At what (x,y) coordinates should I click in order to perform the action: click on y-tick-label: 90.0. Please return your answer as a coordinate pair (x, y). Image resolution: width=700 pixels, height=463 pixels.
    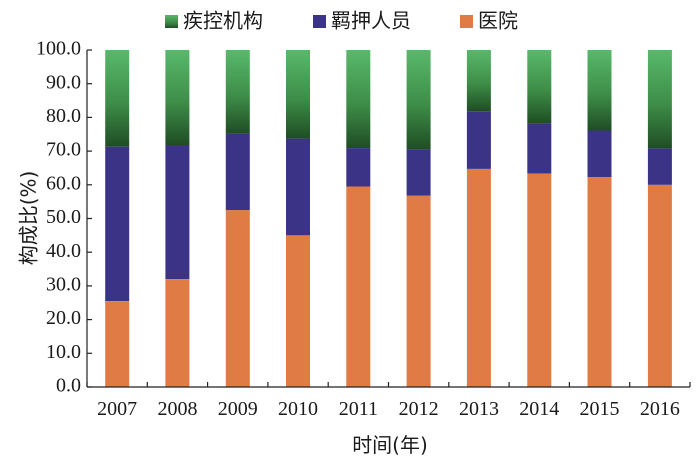
    Looking at the image, I should click on (63, 82).